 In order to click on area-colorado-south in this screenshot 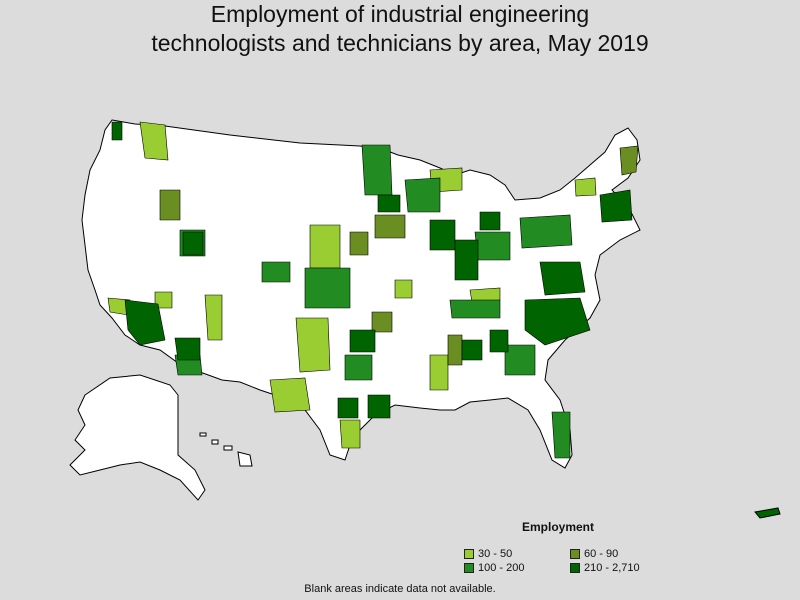, I will do `click(213, 317)`.